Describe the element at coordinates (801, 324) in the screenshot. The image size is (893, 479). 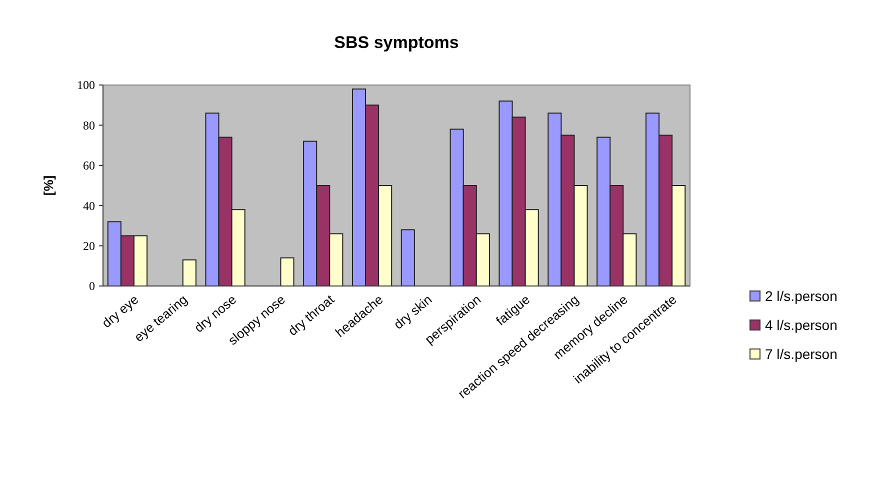
I see `legend-label: 4 l/s.person` at that location.